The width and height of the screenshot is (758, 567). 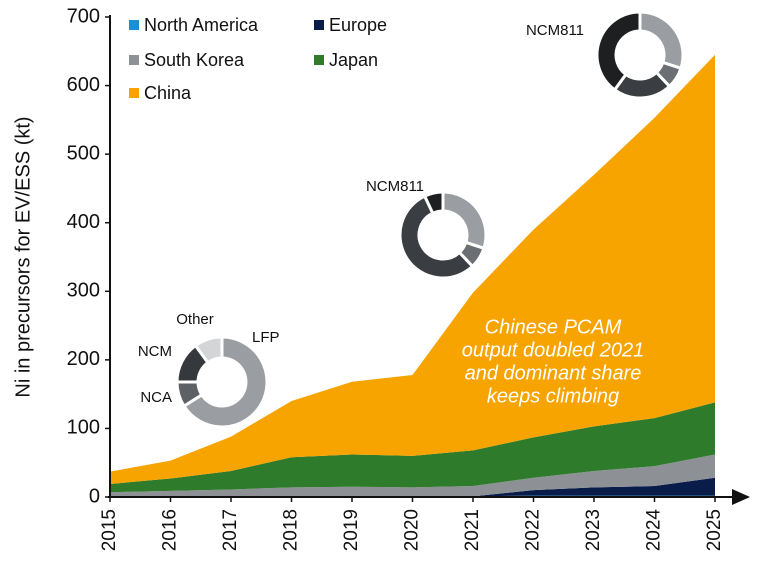 What do you see at coordinates (109, 530) in the screenshot?
I see `x-tick-label: 2015` at bounding box center [109, 530].